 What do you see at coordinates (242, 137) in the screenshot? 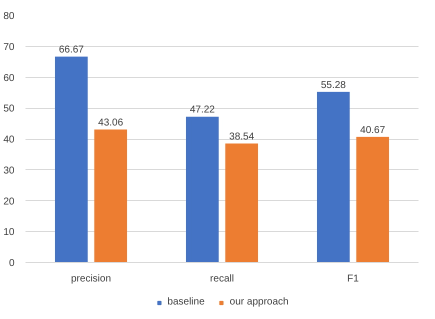
I see `data-label: 38.54` at bounding box center [242, 137].